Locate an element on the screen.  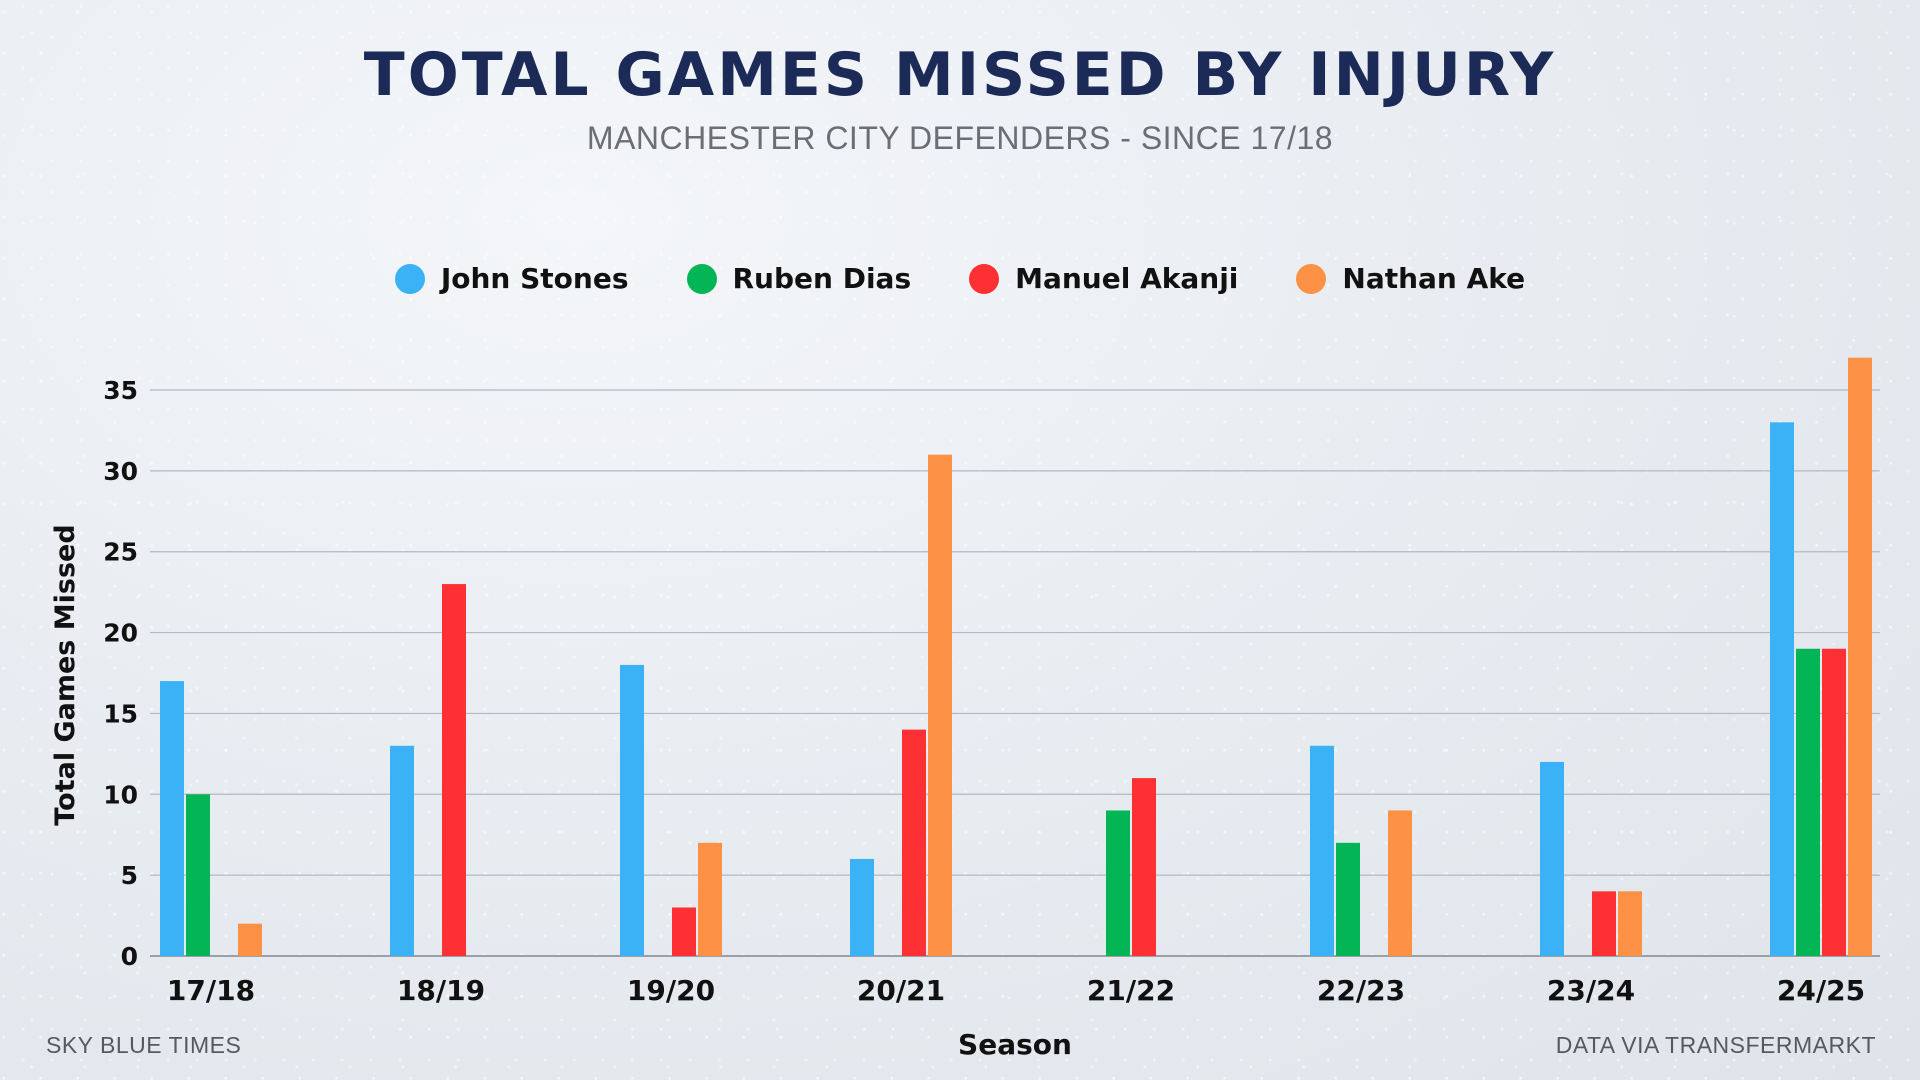
x-tick-label: 22/23 is located at coordinates (1361, 990).